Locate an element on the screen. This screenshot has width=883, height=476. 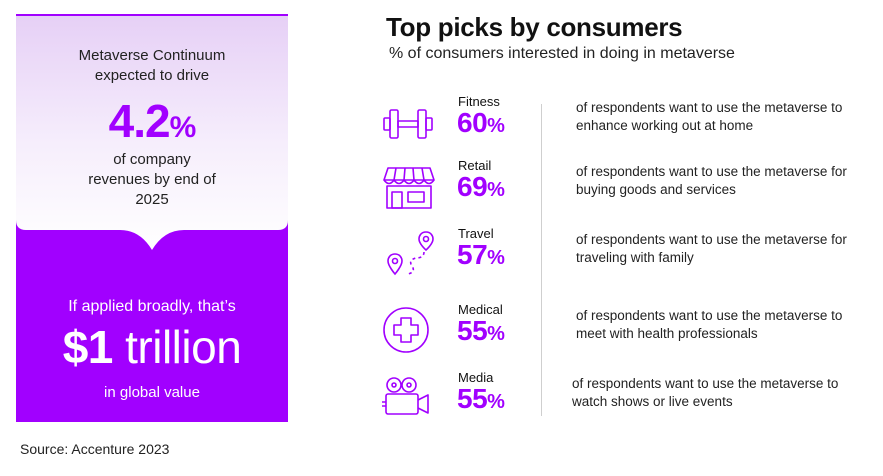
pick-percent: 69% is located at coordinates (481, 186).